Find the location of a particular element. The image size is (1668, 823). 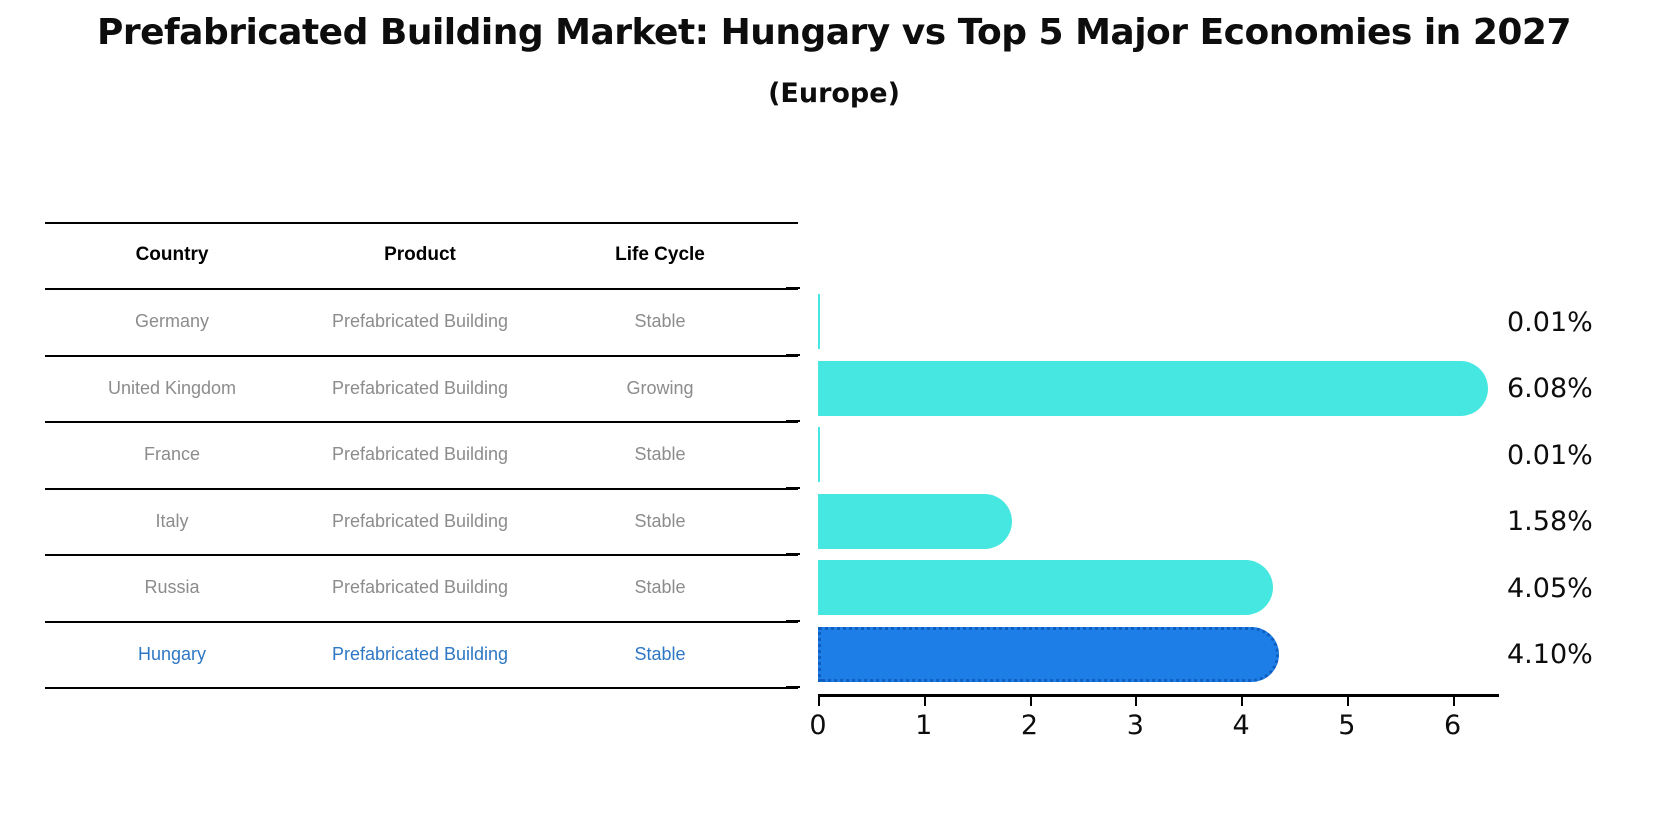

x-tick-label: 2 is located at coordinates (1029, 725).